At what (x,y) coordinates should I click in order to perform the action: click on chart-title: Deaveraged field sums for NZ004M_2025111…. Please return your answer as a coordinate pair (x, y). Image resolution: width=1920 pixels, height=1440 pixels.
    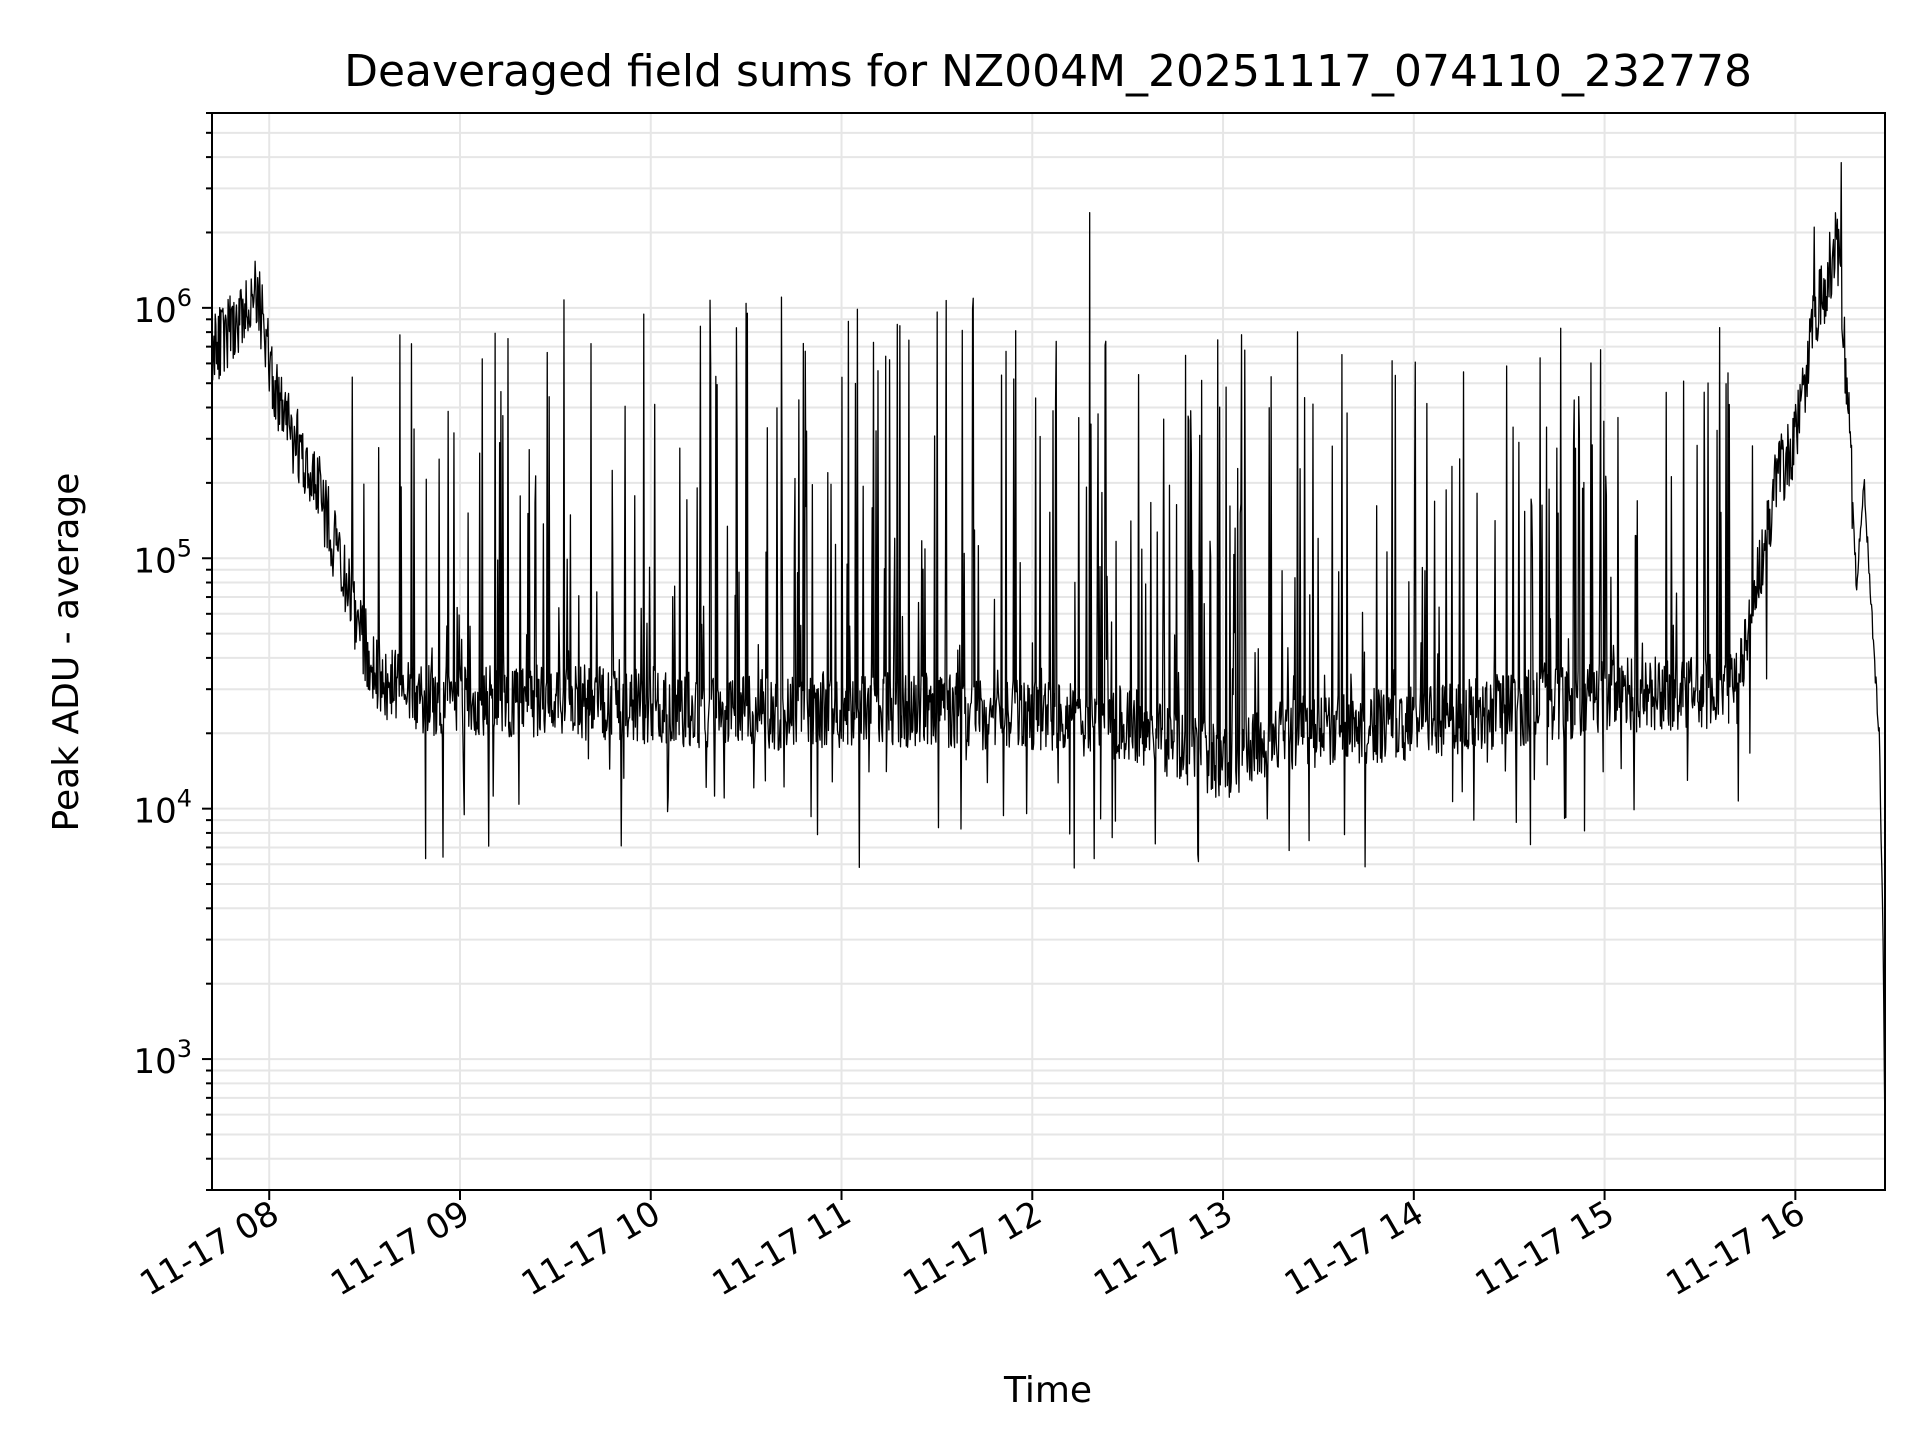
    Looking at the image, I should click on (1048, 71).